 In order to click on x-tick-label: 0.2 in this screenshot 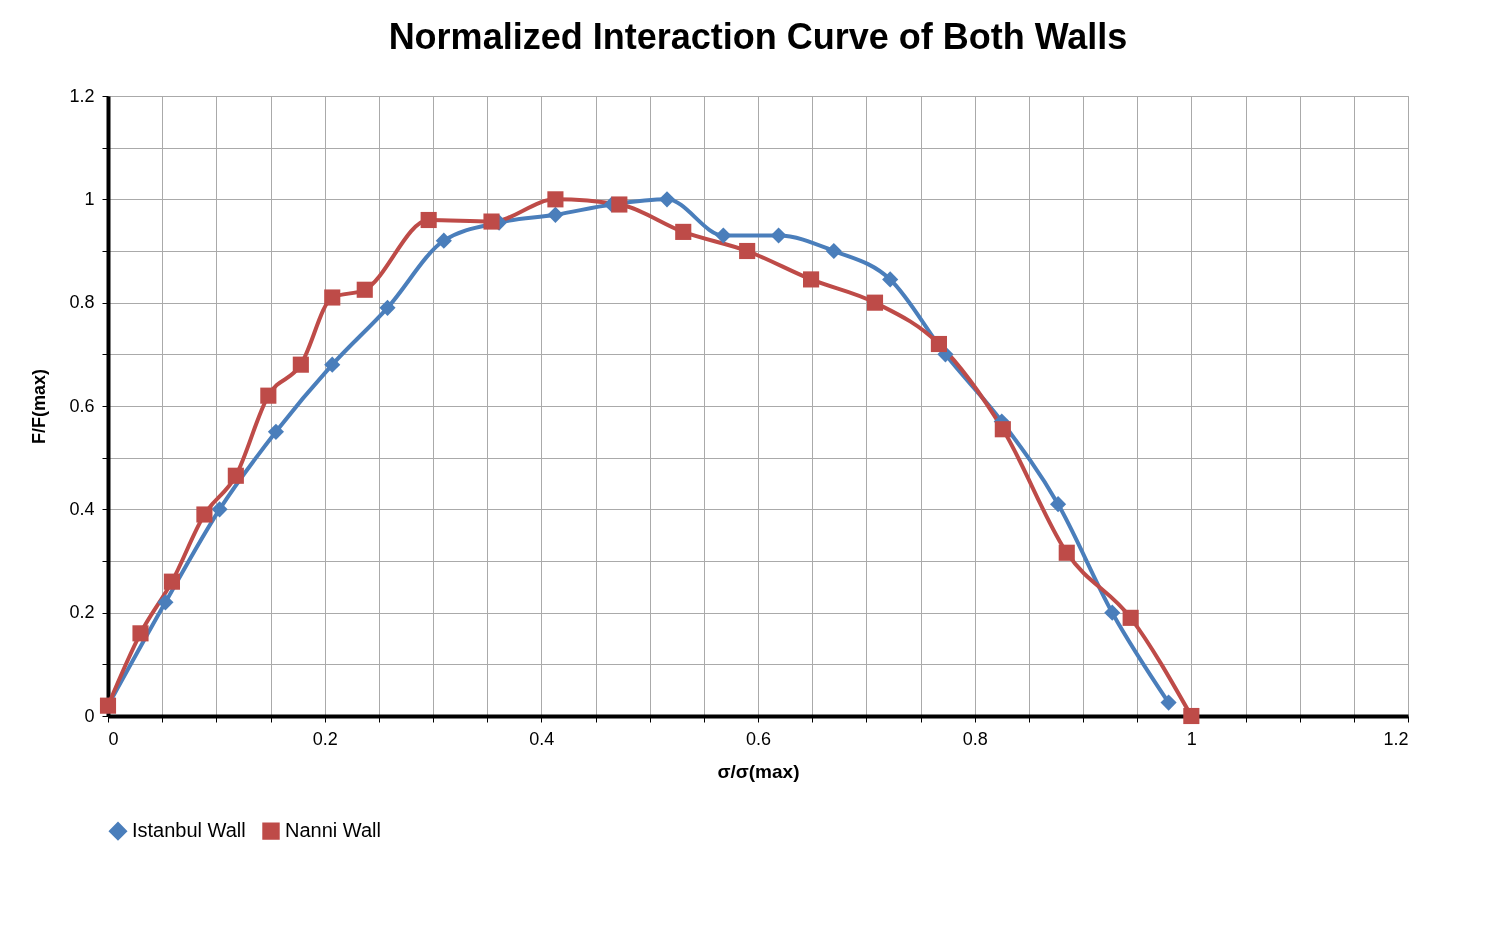, I will do `click(325, 738)`.